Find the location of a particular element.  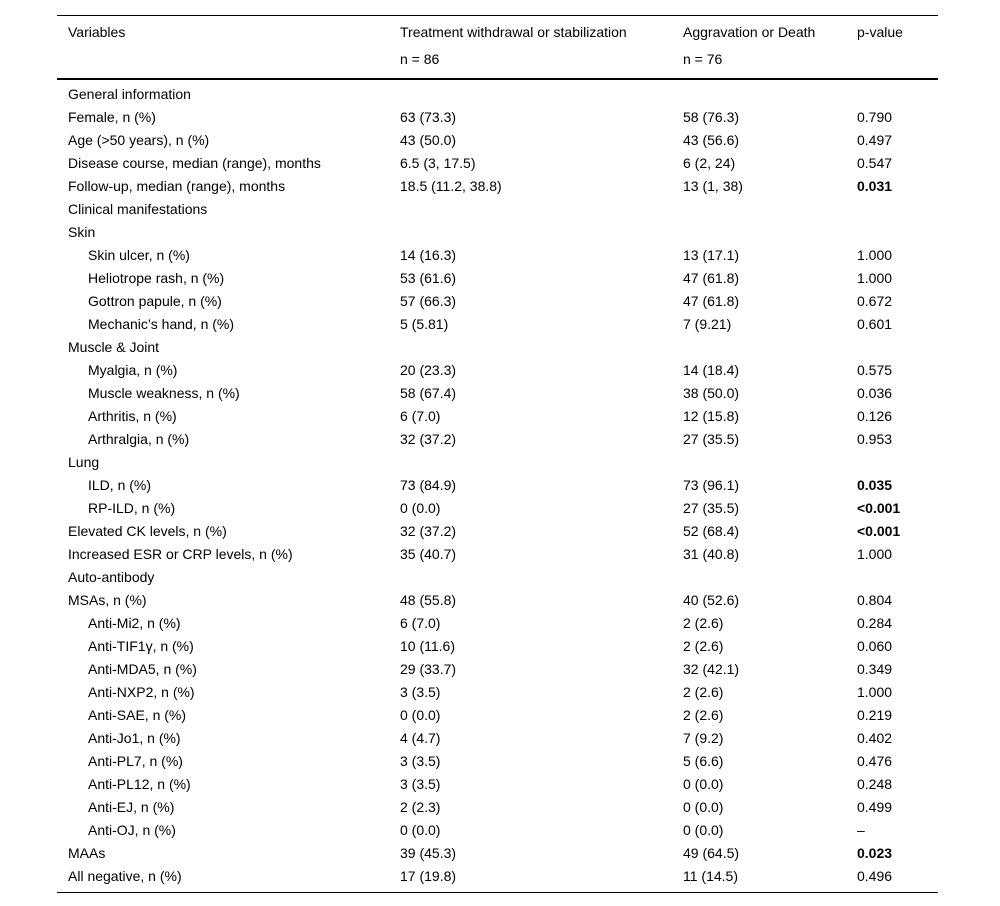

group-2-value: 73 (96.1) is located at coordinates (711, 485).